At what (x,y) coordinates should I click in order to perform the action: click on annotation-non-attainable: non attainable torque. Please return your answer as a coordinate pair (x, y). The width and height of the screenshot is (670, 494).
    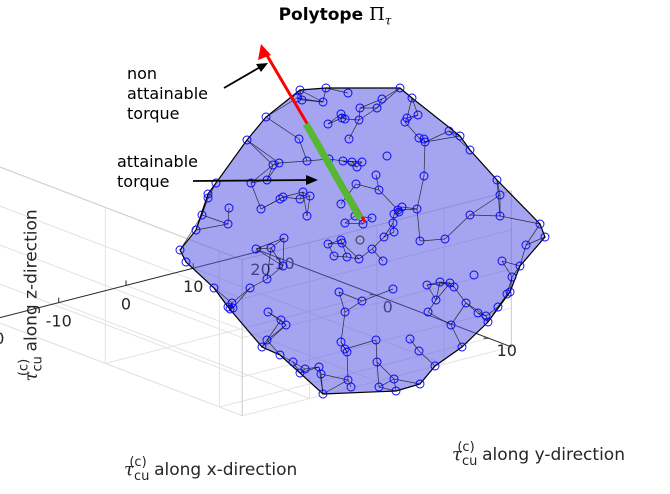
    Looking at the image, I should click on (167, 93).